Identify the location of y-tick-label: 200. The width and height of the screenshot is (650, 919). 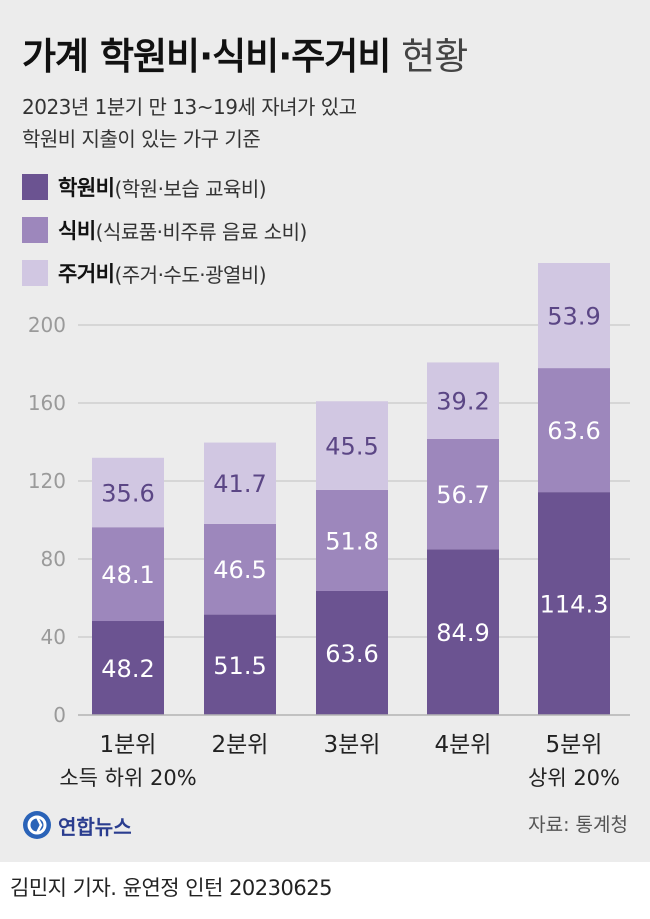
(47, 325).